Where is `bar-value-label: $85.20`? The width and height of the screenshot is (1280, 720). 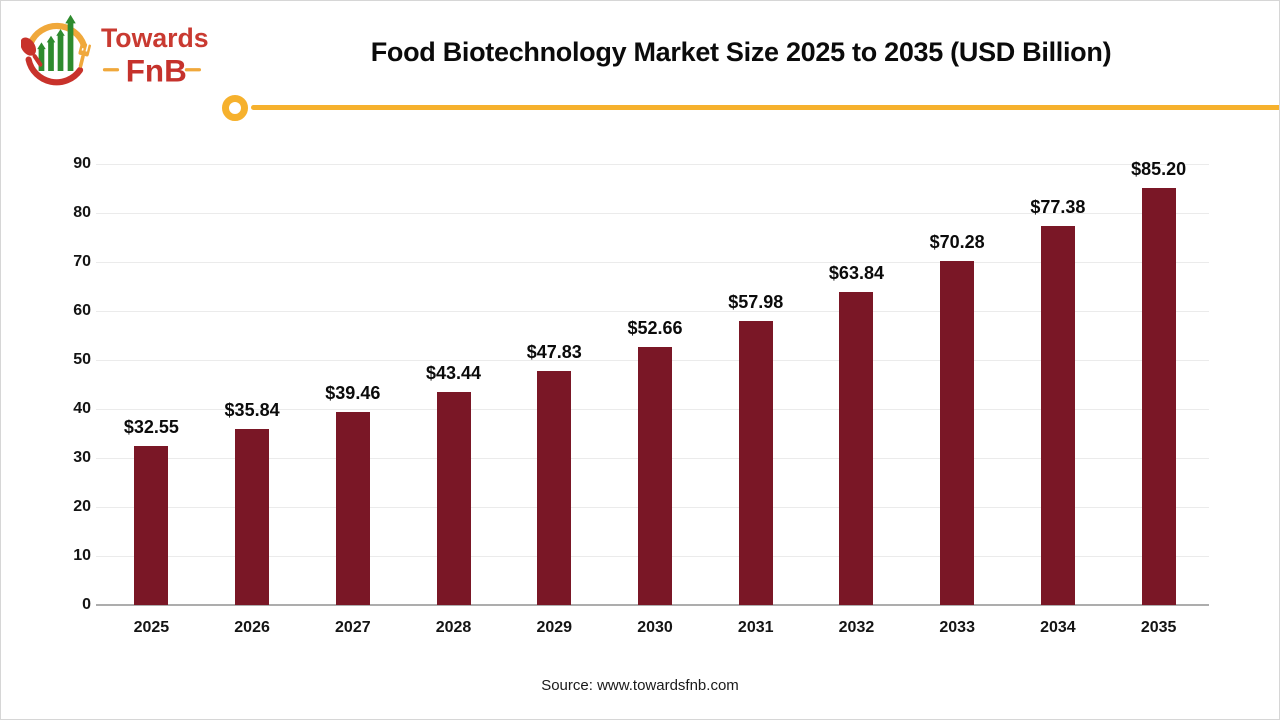 bar-value-label: $85.20 is located at coordinates (1159, 168).